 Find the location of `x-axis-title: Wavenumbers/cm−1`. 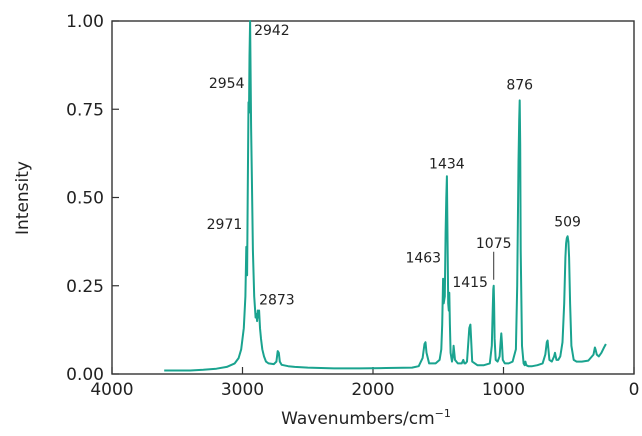

x-axis-title: Wavenumbers/cm−1 is located at coordinates (366, 418).